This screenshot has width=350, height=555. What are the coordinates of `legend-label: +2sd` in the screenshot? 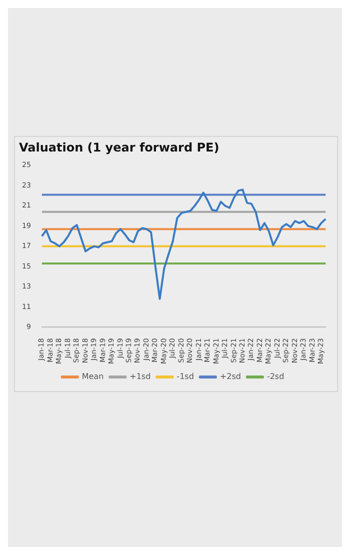 It's located at (230, 377).